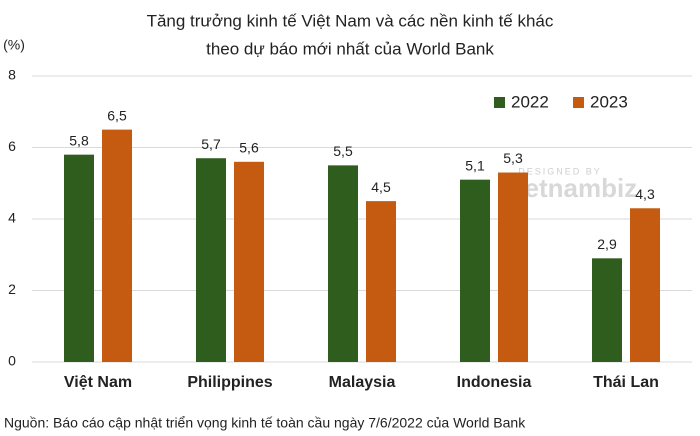 The height and width of the screenshot is (436, 700). What do you see at coordinates (560, 171) in the screenshot?
I see `watermark: DESIGNED BY` at bounding box center [560, 171].